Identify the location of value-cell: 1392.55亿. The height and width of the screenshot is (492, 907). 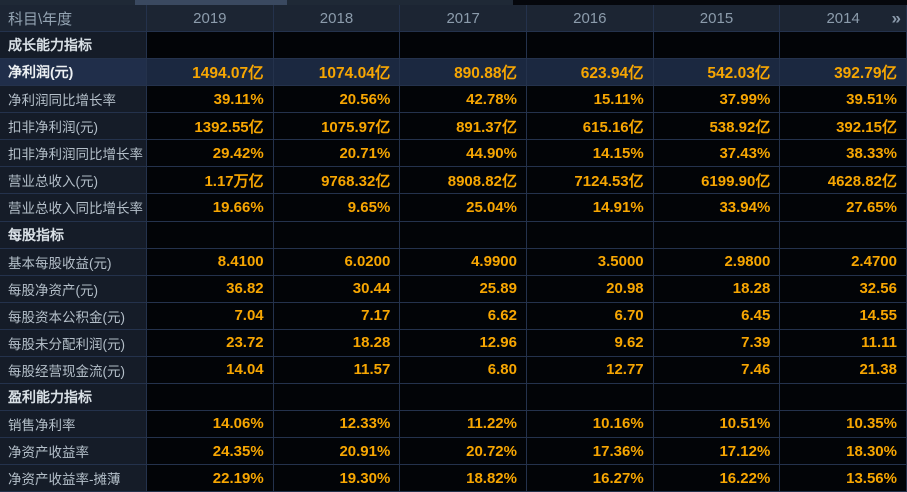
(210, 127).